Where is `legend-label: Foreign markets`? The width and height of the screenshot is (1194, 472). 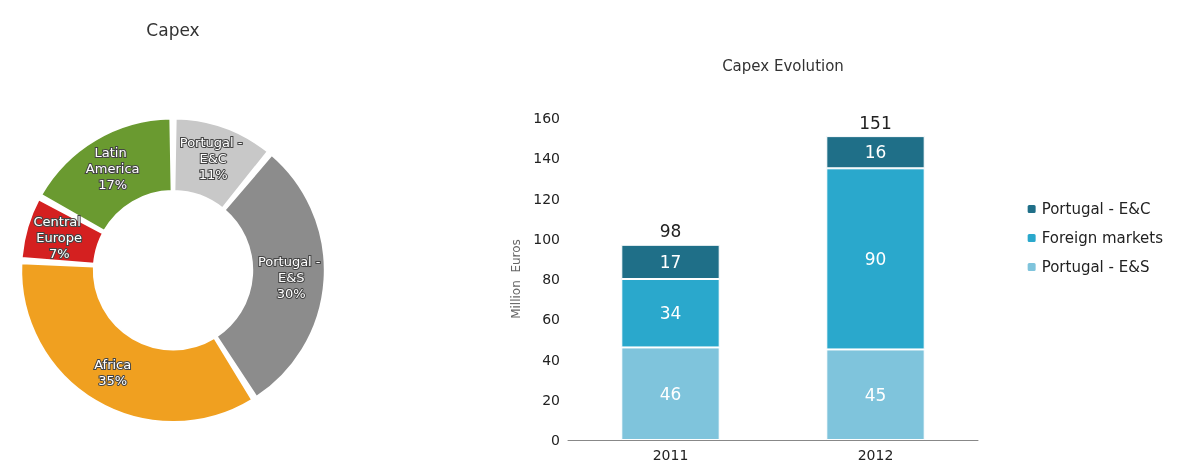
legend-label: Foreign markets is located at coordinates (1102, 238).